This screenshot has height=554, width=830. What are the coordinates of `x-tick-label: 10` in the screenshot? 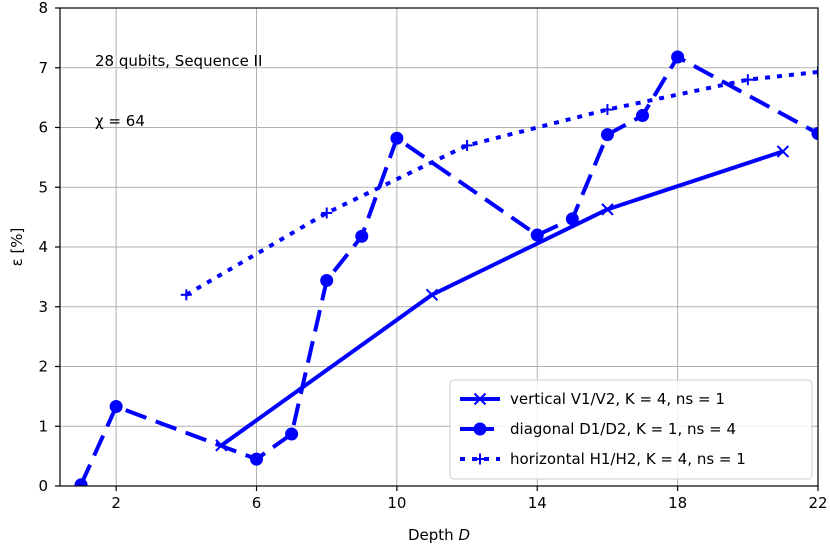 It's located at (396, 503).